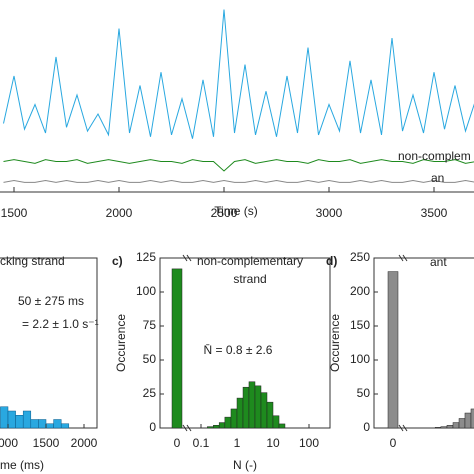 The height and width of the screenshot is (474, 474). I want to click on x-axis-label: me (ms), so click(22, 465).